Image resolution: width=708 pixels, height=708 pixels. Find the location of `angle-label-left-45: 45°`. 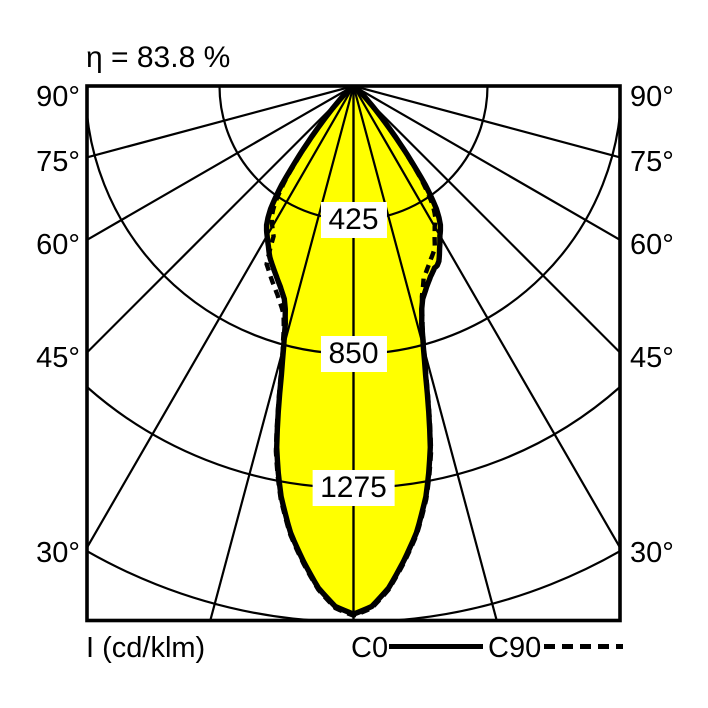

angle-label-left-45: 45° is located at coordinates (58, 358).